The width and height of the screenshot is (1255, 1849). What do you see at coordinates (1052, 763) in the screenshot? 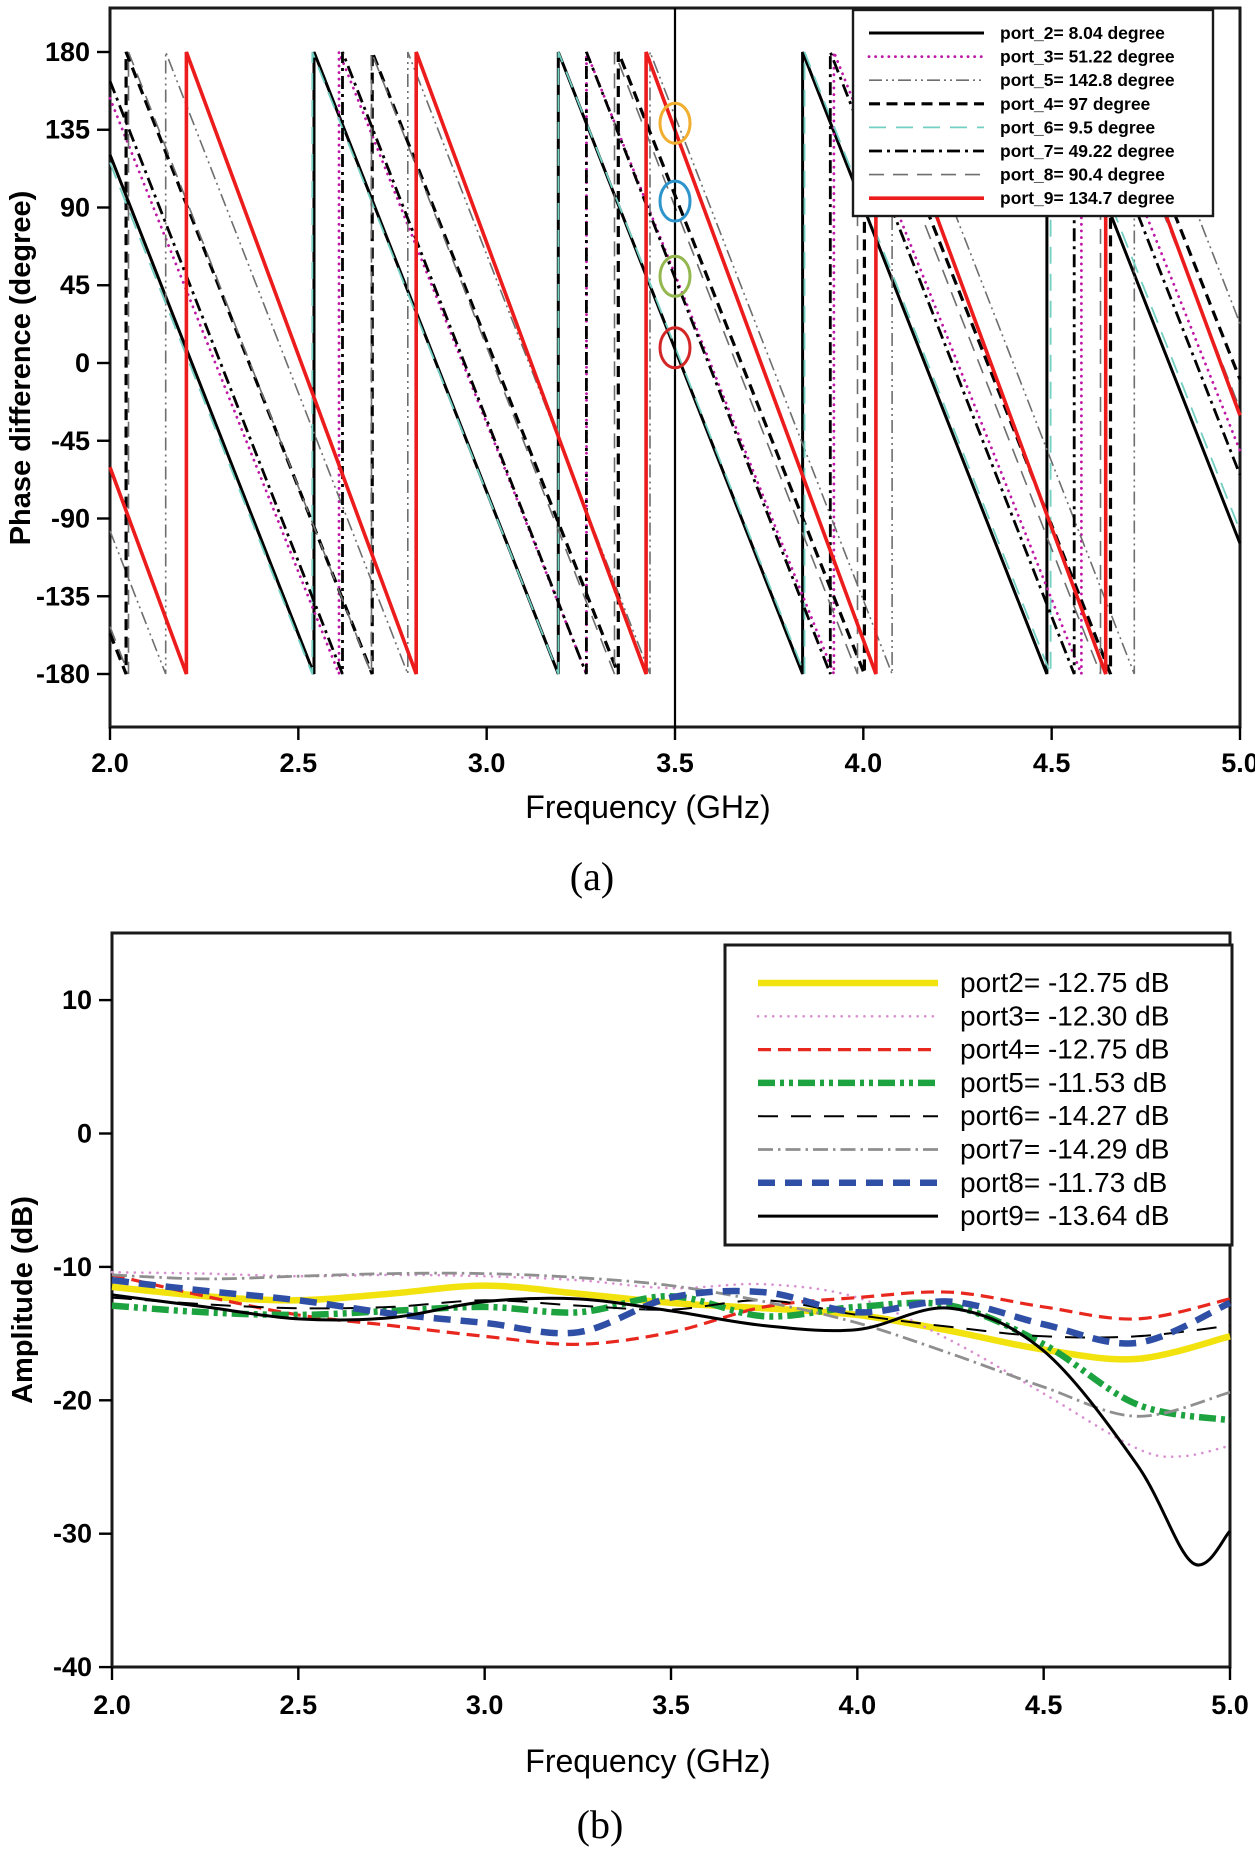
I see `panel-a-x-tick-label: 4.5` at bounding box center [1052, 763].